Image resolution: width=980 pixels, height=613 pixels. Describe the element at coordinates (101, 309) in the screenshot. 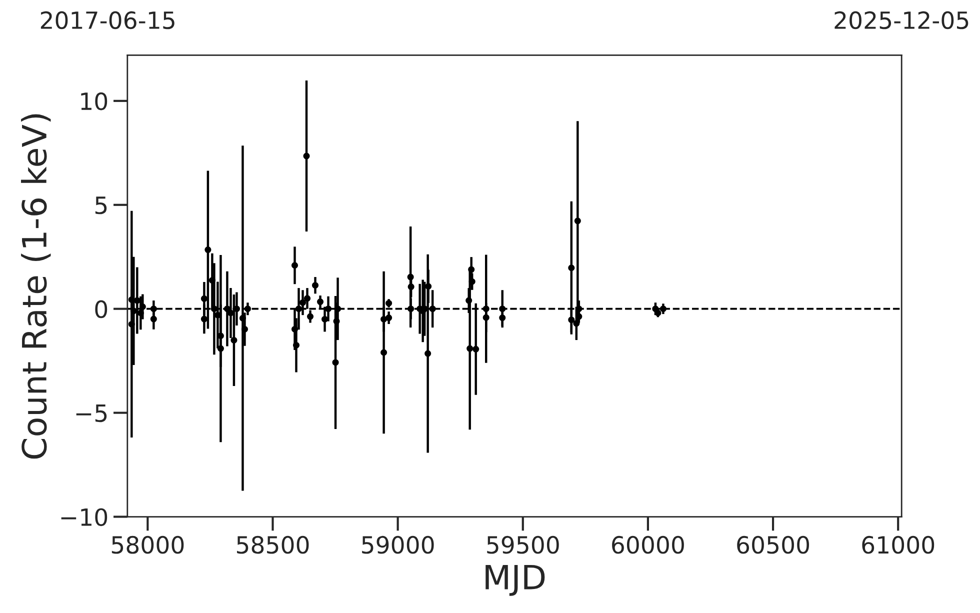

I see `y-tick-label: 0` at that location.